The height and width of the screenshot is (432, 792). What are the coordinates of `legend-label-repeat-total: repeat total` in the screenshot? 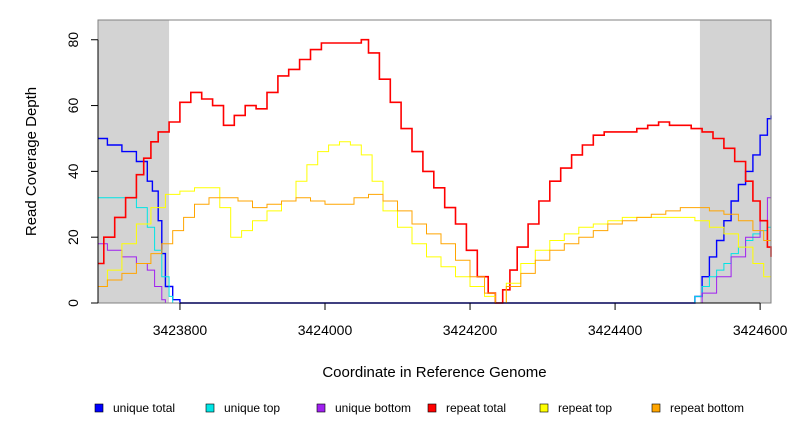 It's located at (476, 408).